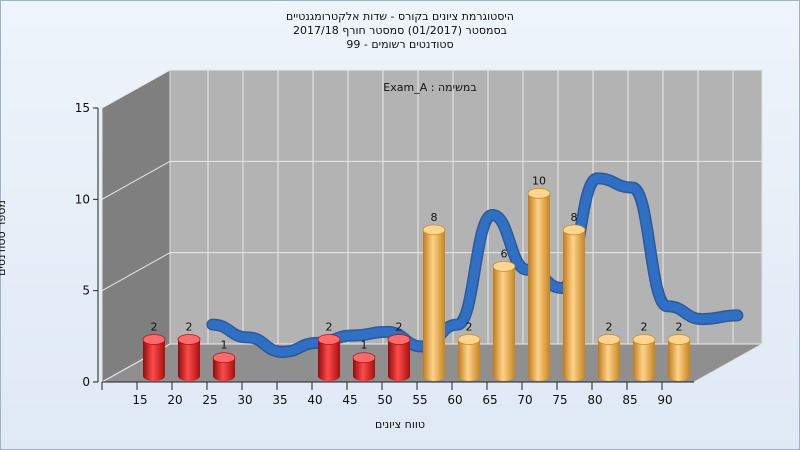 The height and width of the screenshot is (450, 800). What do you see at coordinates (400, 30) in the screenshot?
I see `chart-title-line-2: בסמסטר (01/2017) סמסטר חורף 2017/18` at bounding box center [400, 30].